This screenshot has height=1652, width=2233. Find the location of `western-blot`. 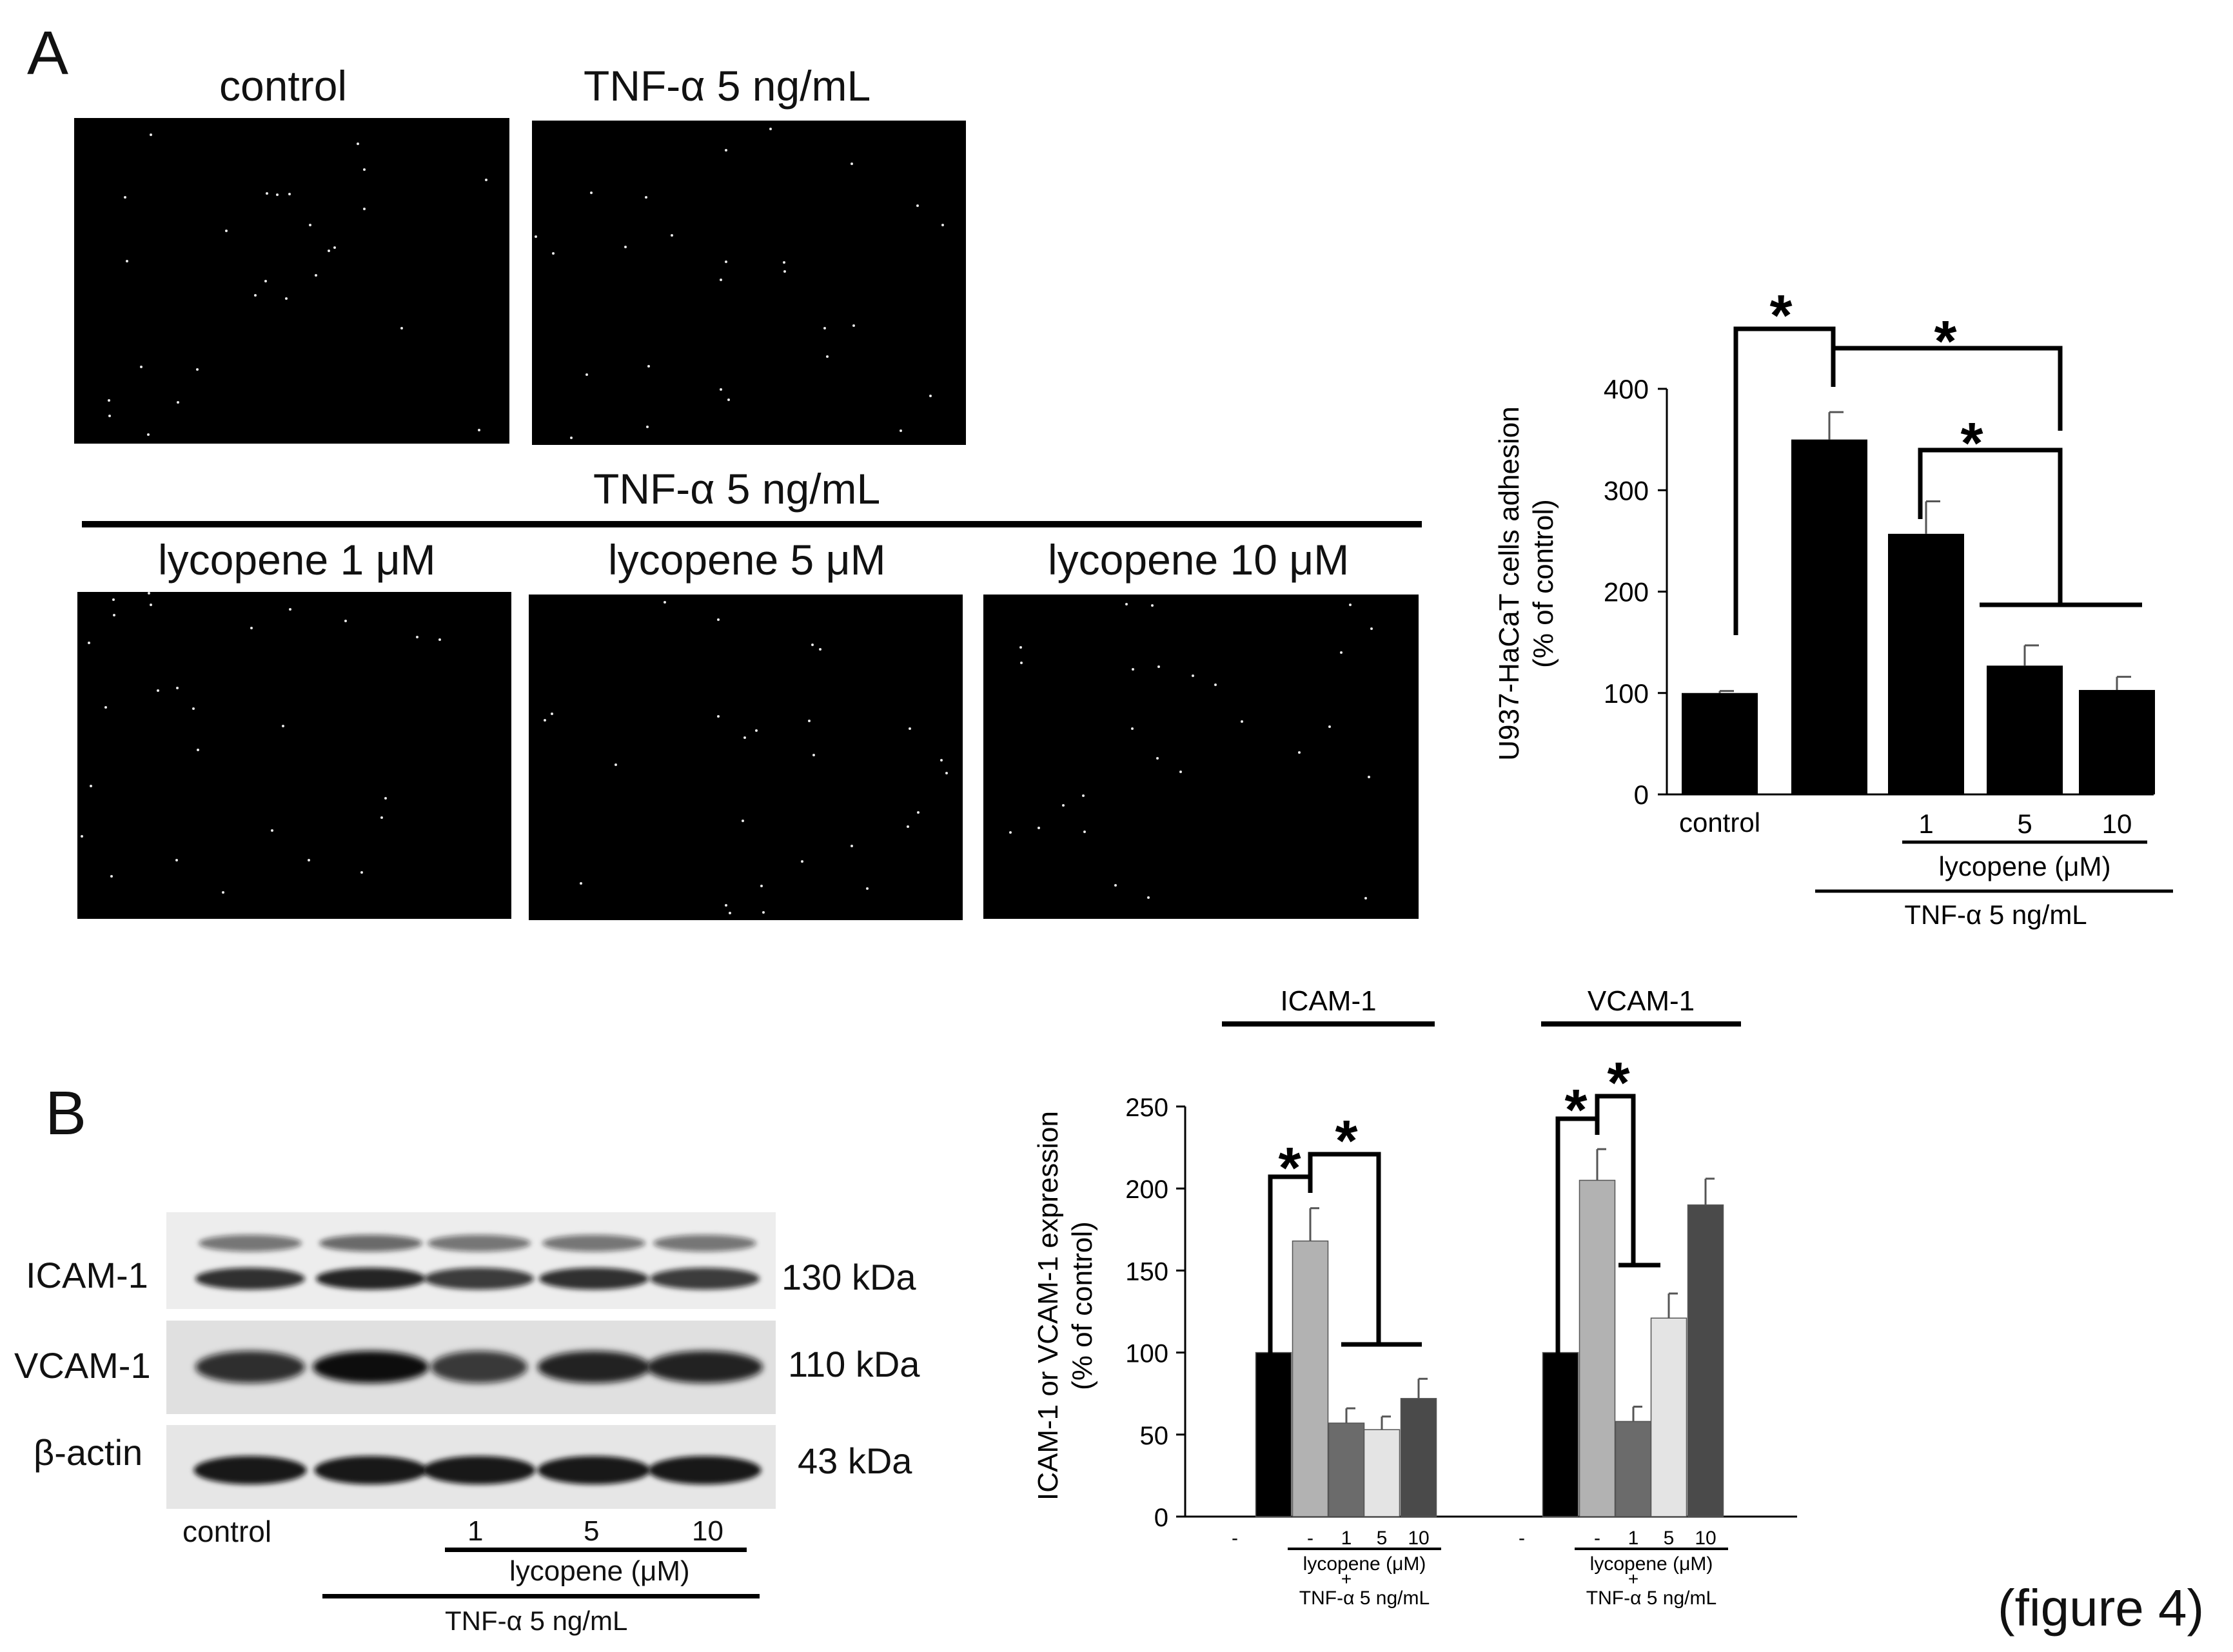

western-blot is located at coordinates (471, 1360).